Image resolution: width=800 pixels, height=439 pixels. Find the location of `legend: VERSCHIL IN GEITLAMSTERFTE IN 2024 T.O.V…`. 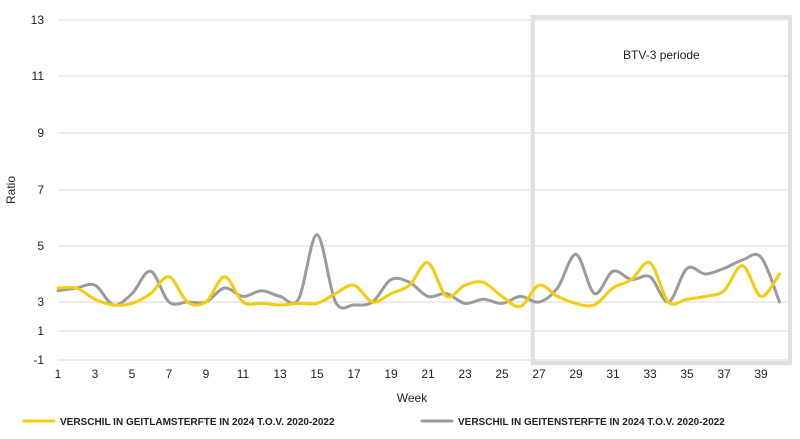

legend: VERSCHIL IN GEITLAMSTERFTE IN 2024 T.O.V… is located at coordinates (373, 422).